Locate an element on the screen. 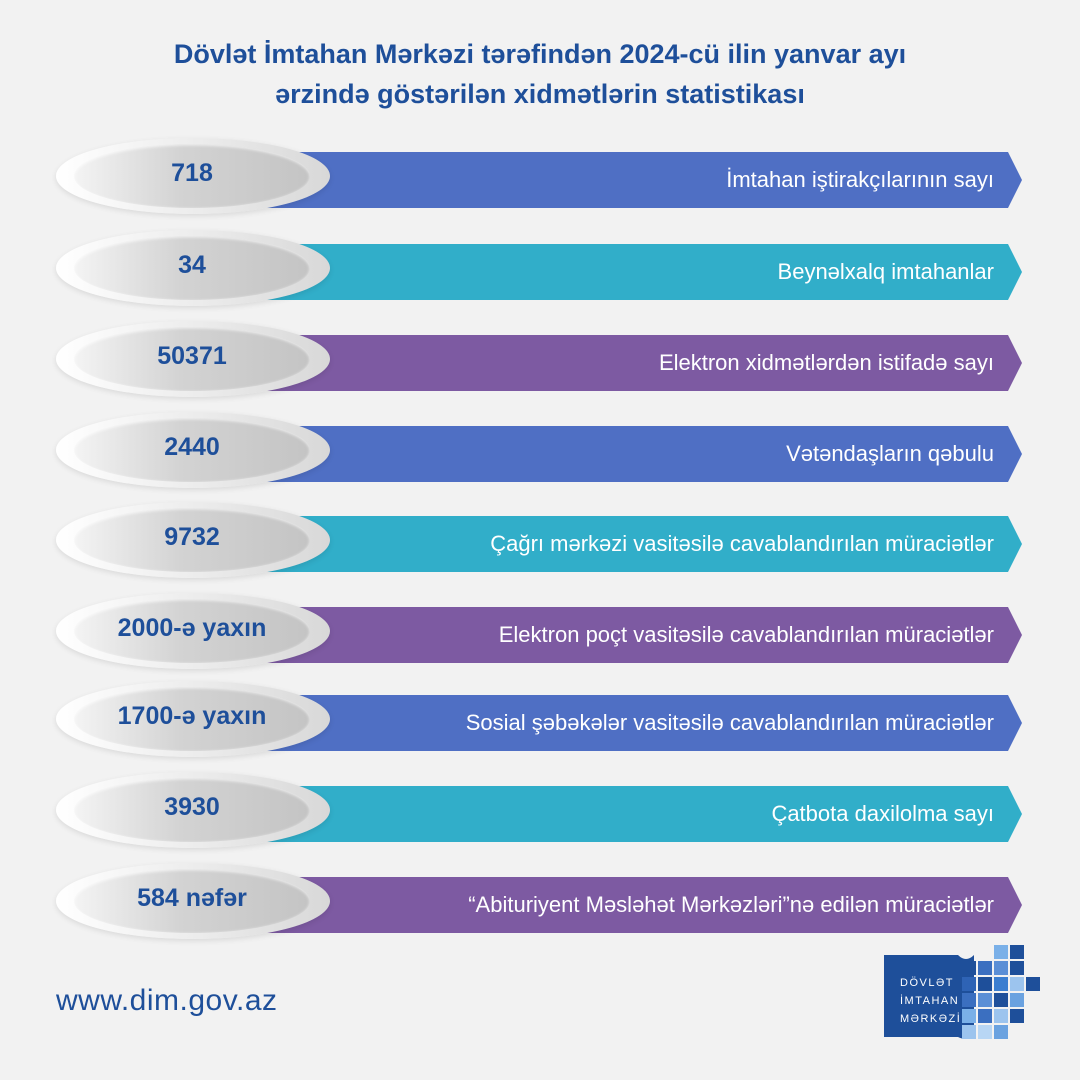  stat-label: İmtahan iştirakçılarının sayı is located at coordinates (860, 179).